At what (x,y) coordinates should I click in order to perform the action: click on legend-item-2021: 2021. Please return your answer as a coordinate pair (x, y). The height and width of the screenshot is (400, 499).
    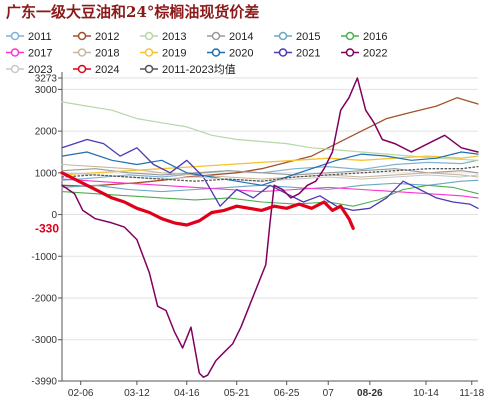
    Looking at the image, I should click on (297, 54).